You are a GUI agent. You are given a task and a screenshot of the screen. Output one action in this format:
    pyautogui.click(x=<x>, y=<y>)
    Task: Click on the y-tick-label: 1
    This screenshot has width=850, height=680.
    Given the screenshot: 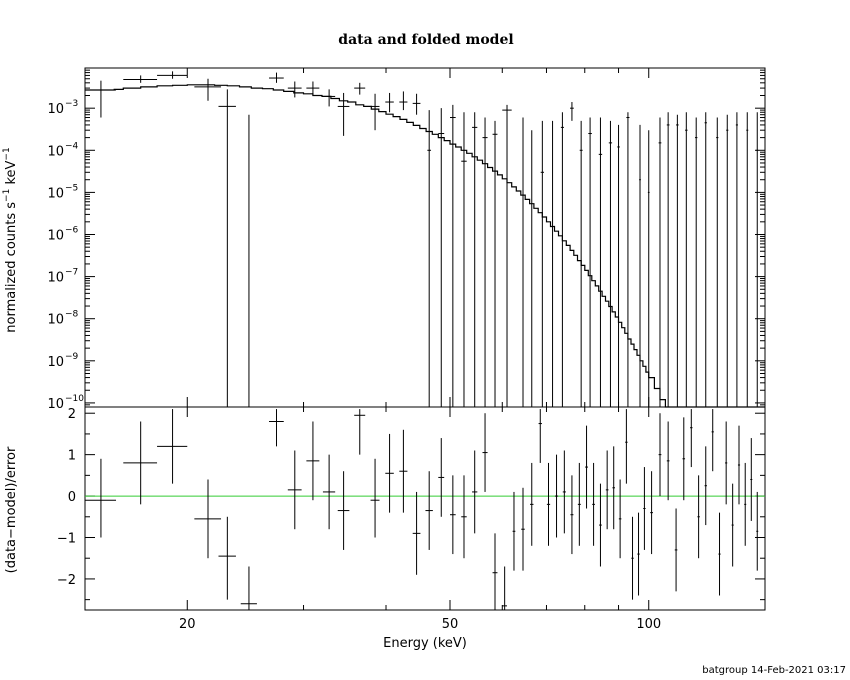 What is the action you would take?
    pyautogui.click(x=72, y=456)
    